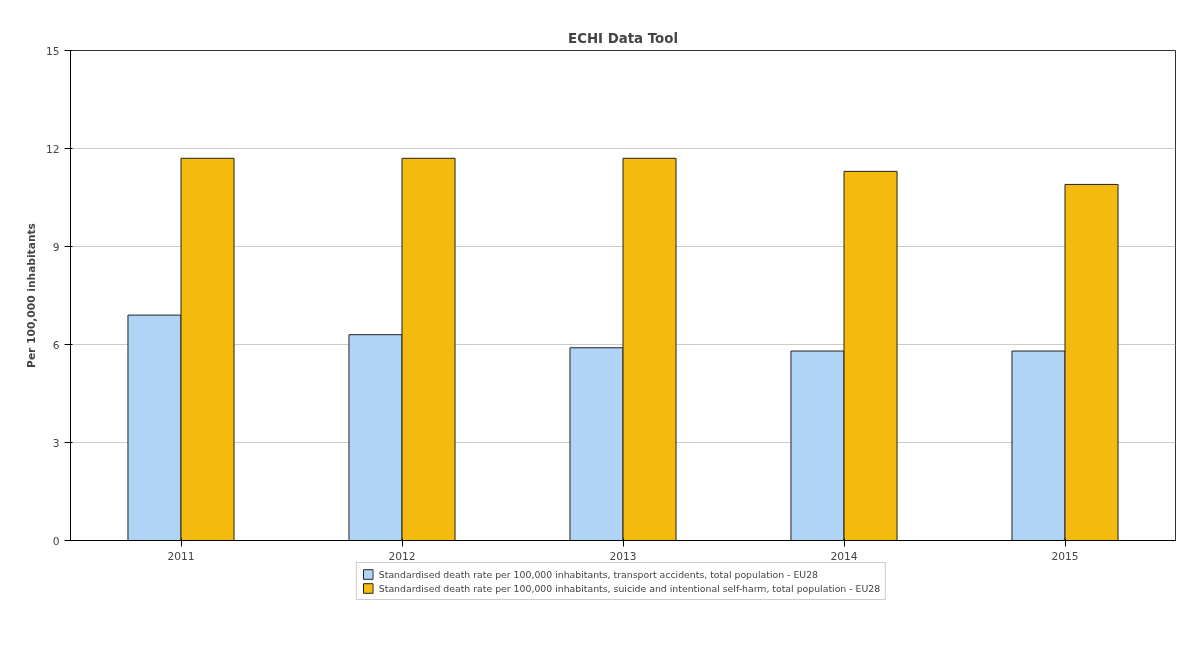 The width and height of the screenshot is (1204, 662). What do you see at coordinates (56, 345) in the screenshot?
I see `y-tick-label: 6` at bounding box center [56, 345].